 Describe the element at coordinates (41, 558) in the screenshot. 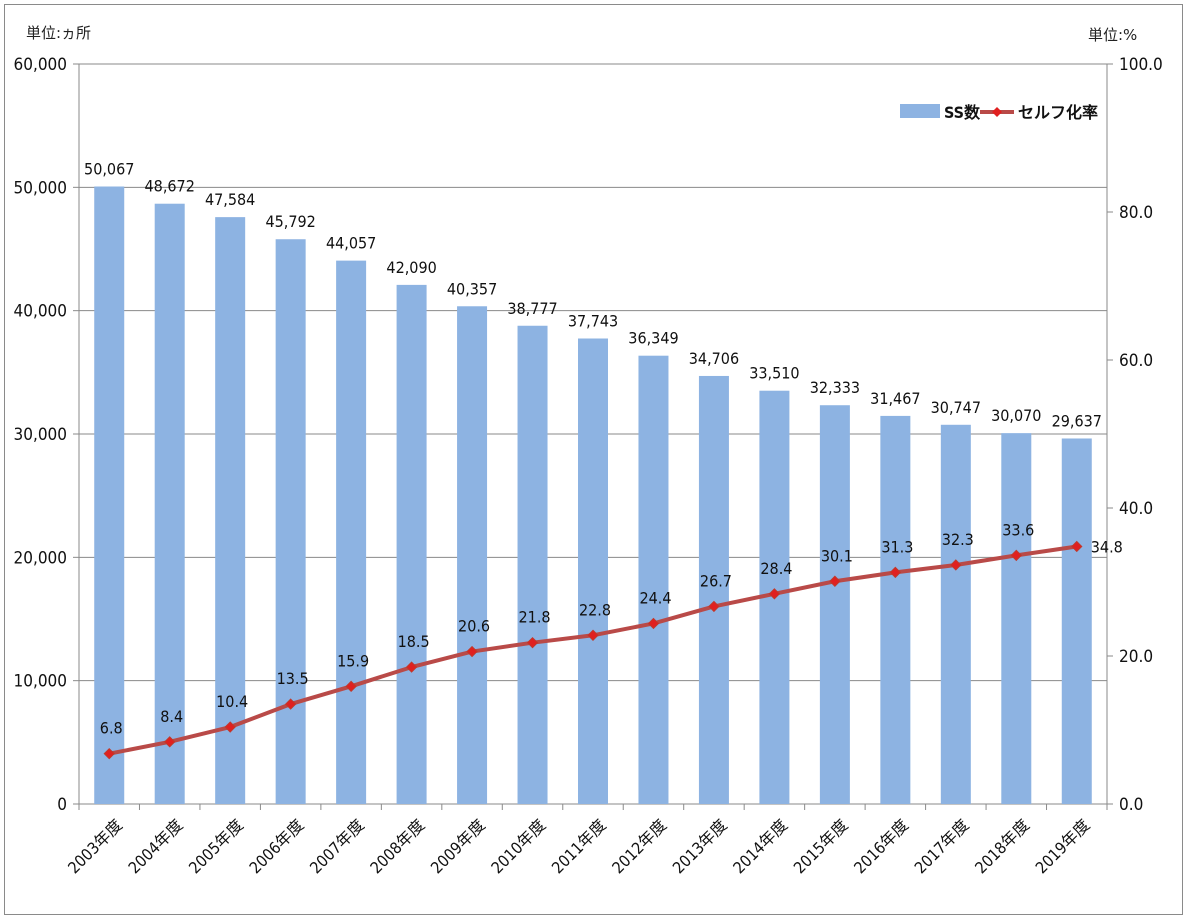

I see `left-tick-label: 20,000` at that location.